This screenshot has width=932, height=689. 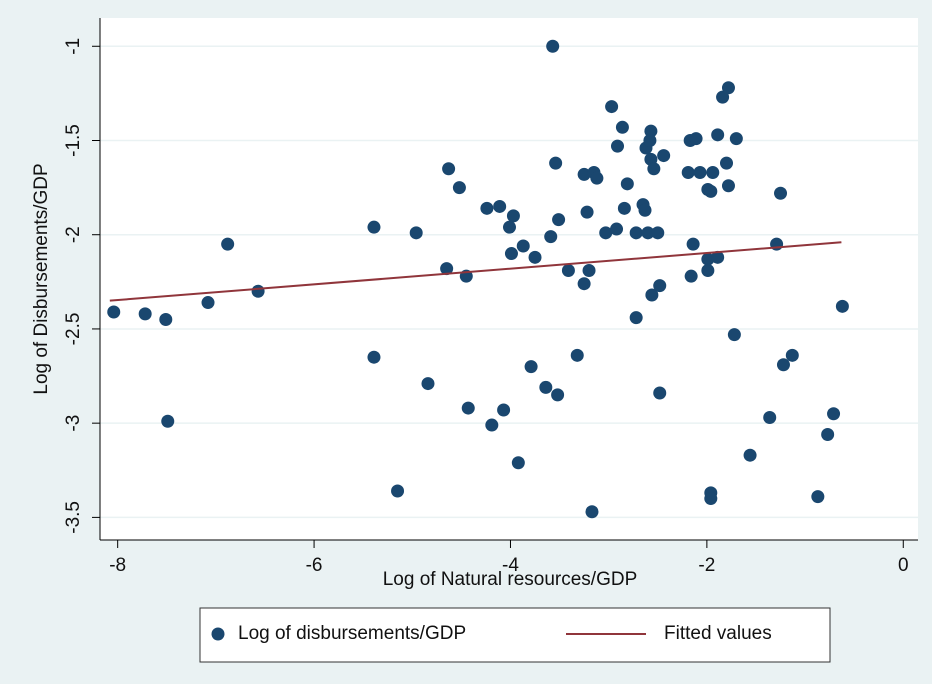 What do you see at coordinates (706, 565) in the screenshot?
I see `x-tick-label: -2` at bounding box center [706, 565].